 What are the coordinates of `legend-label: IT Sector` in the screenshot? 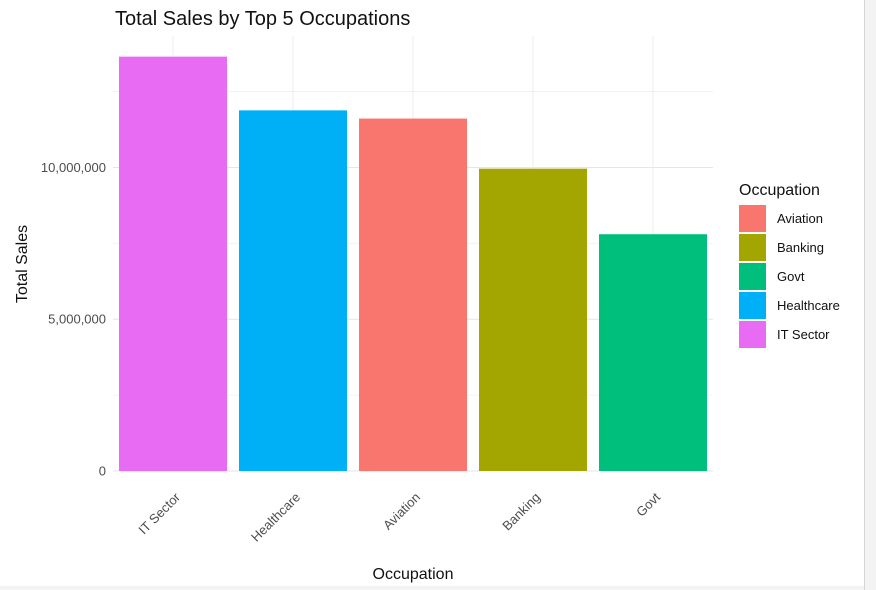 It's located at (803, 334).